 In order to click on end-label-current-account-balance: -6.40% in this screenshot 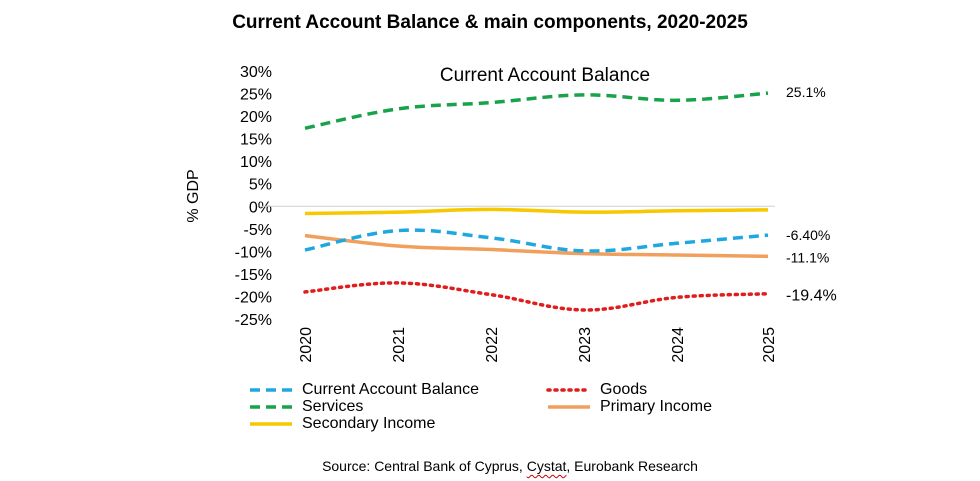, I will do `click(808, 235)`.